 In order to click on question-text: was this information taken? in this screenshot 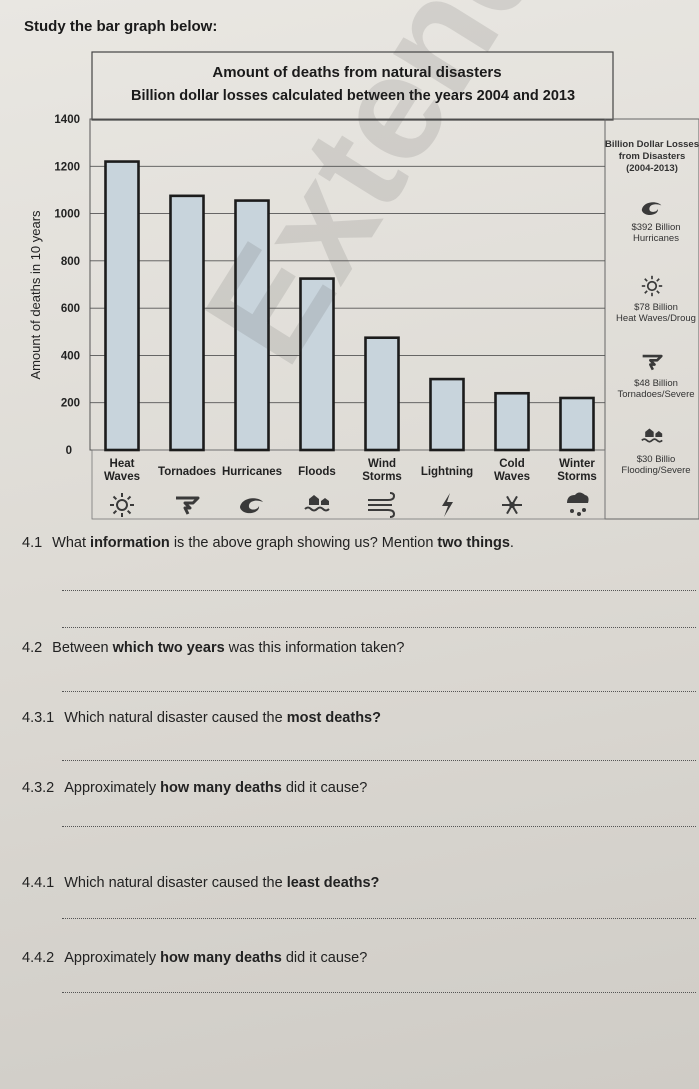, I will do `click(314, 648)`.